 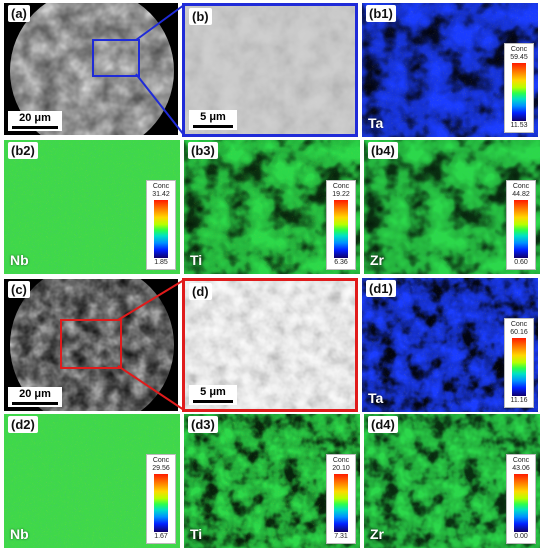 What do you see at coordinates (116, 58) in the screenshot?
I see `inset-box-blue` at bounding box center [116, 58].